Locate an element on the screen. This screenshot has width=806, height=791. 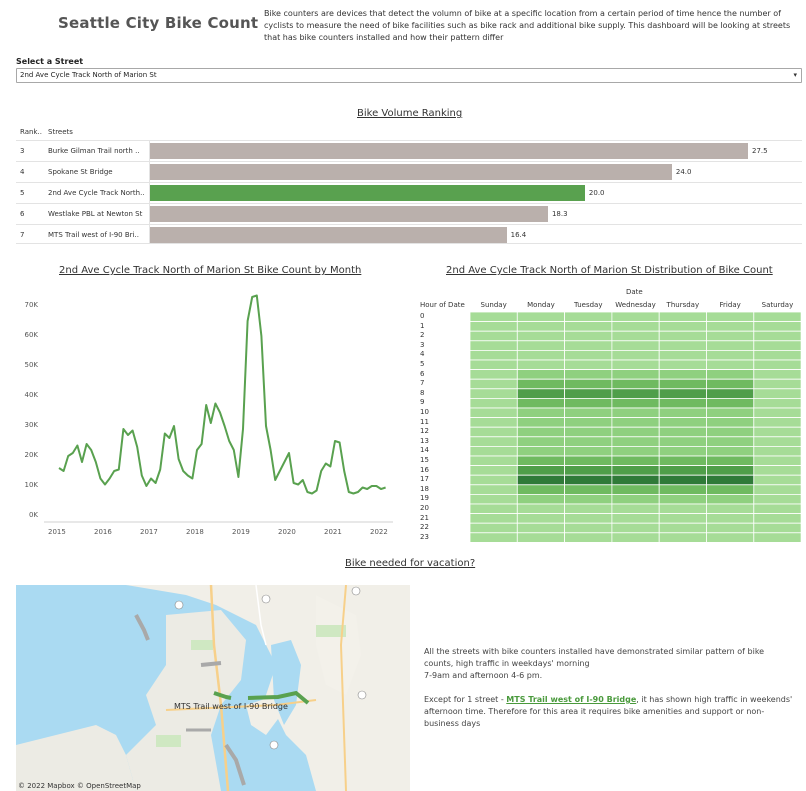
map-graphic is located at coordinates (213, 688).